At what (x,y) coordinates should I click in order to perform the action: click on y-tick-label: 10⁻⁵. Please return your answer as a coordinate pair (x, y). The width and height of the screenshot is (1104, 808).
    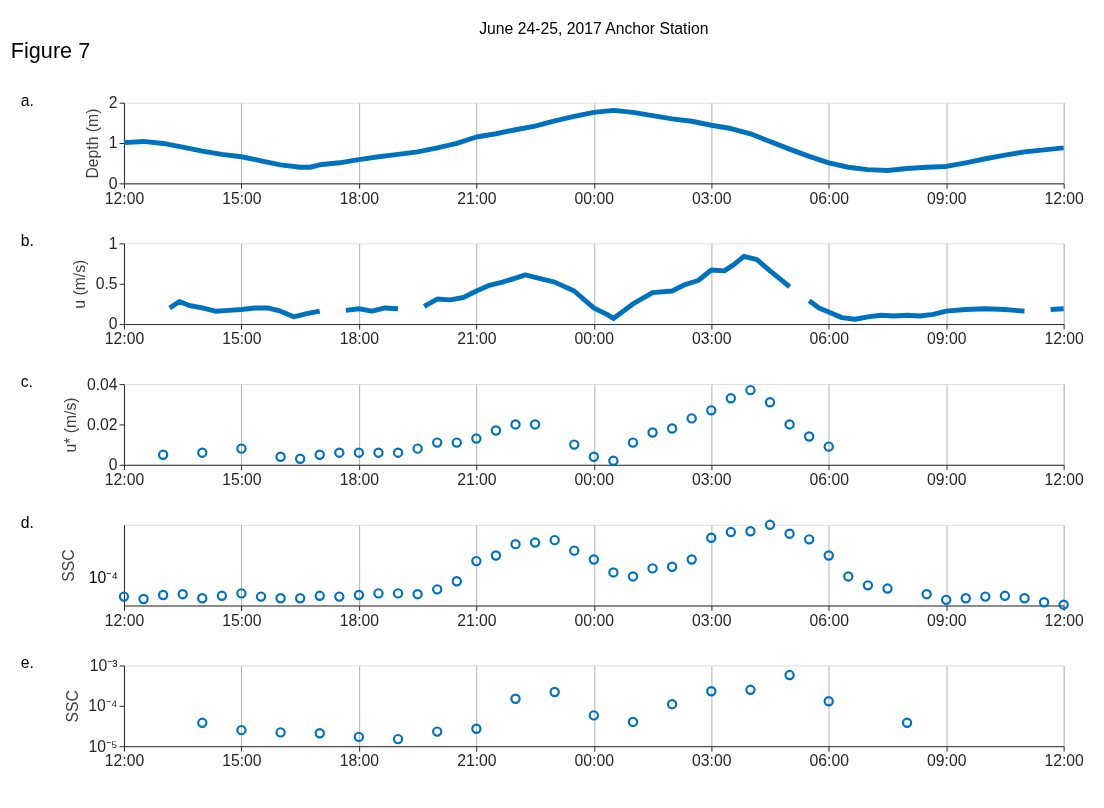
    Looking at the image, I should click on (103, 746).